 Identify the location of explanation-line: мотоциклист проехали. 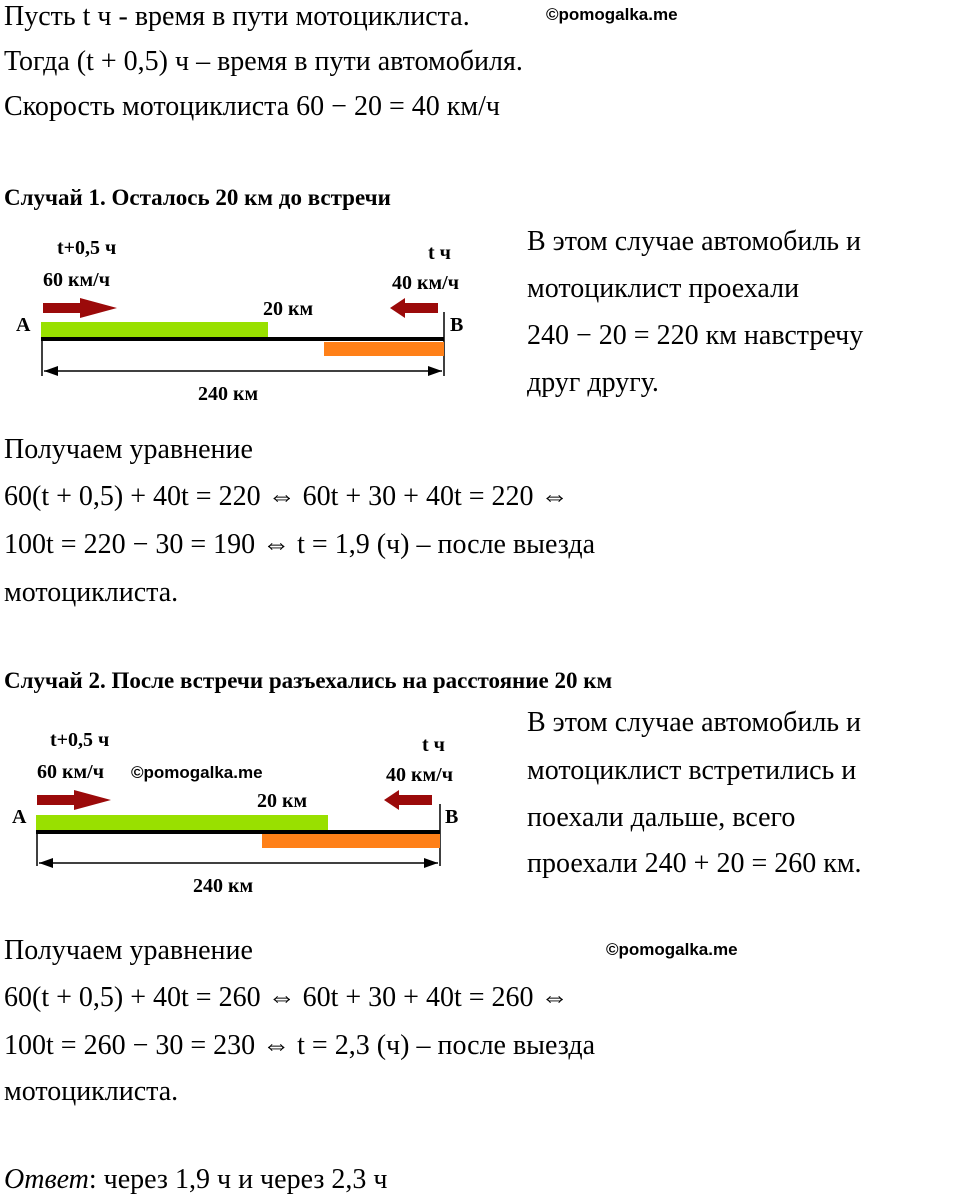
(663, 288).